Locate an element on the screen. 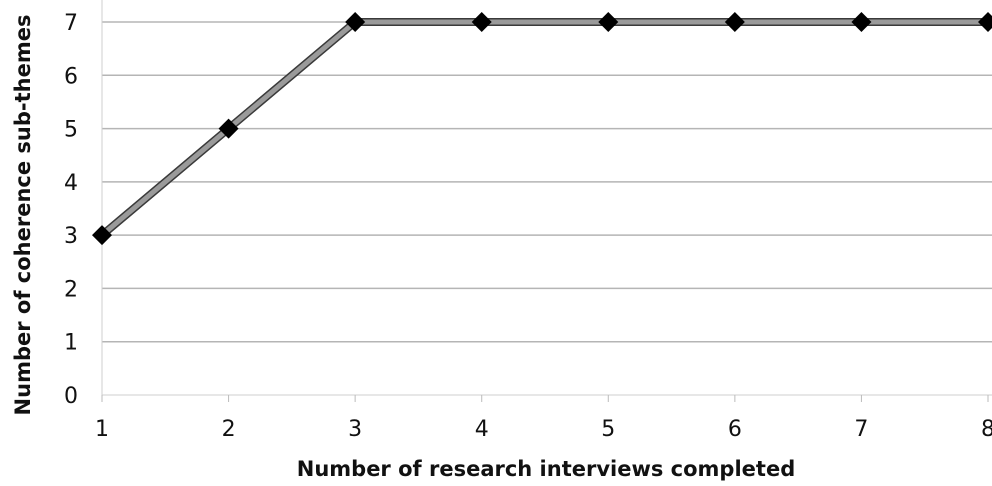  y-tick-label: 5 is located at coordinates (71, 130).